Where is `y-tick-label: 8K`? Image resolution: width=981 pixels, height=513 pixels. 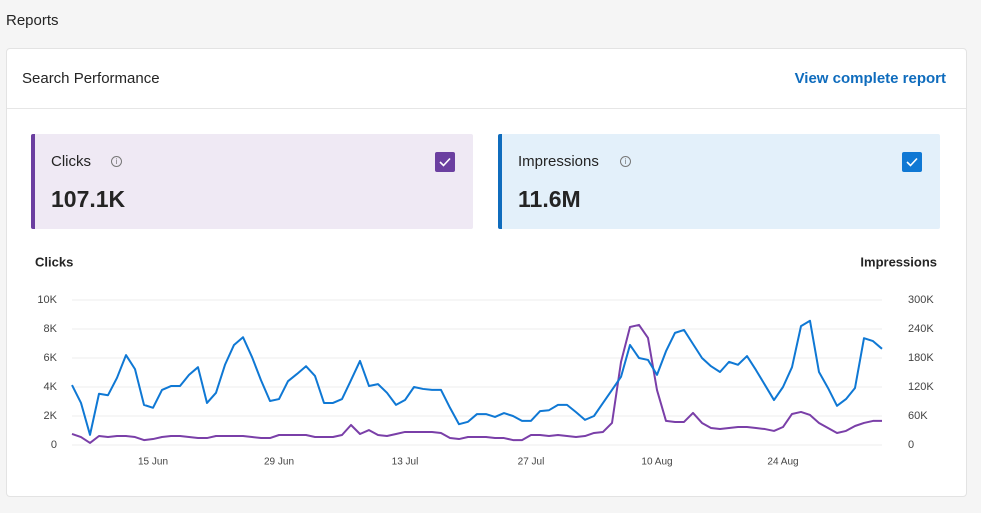 y-tick-label: 8K is located at coordinates (51, 329).